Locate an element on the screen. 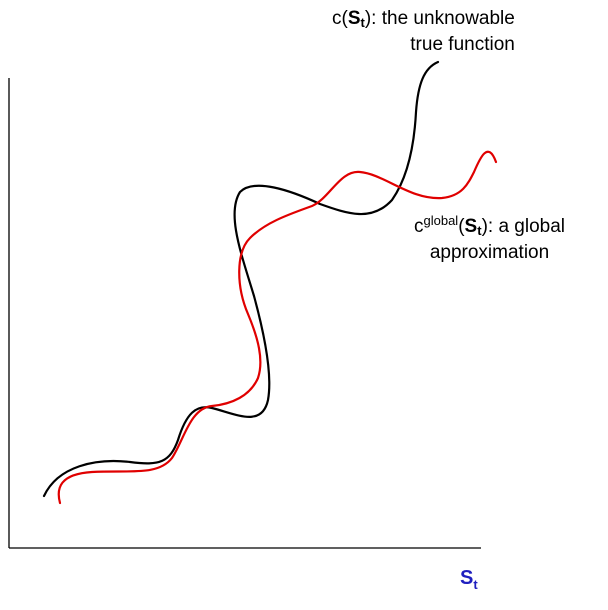 This screenshot has width=608, height=610. global-approximation-label: cglobal(St): a global approximation is located at coordinates (489, 240).